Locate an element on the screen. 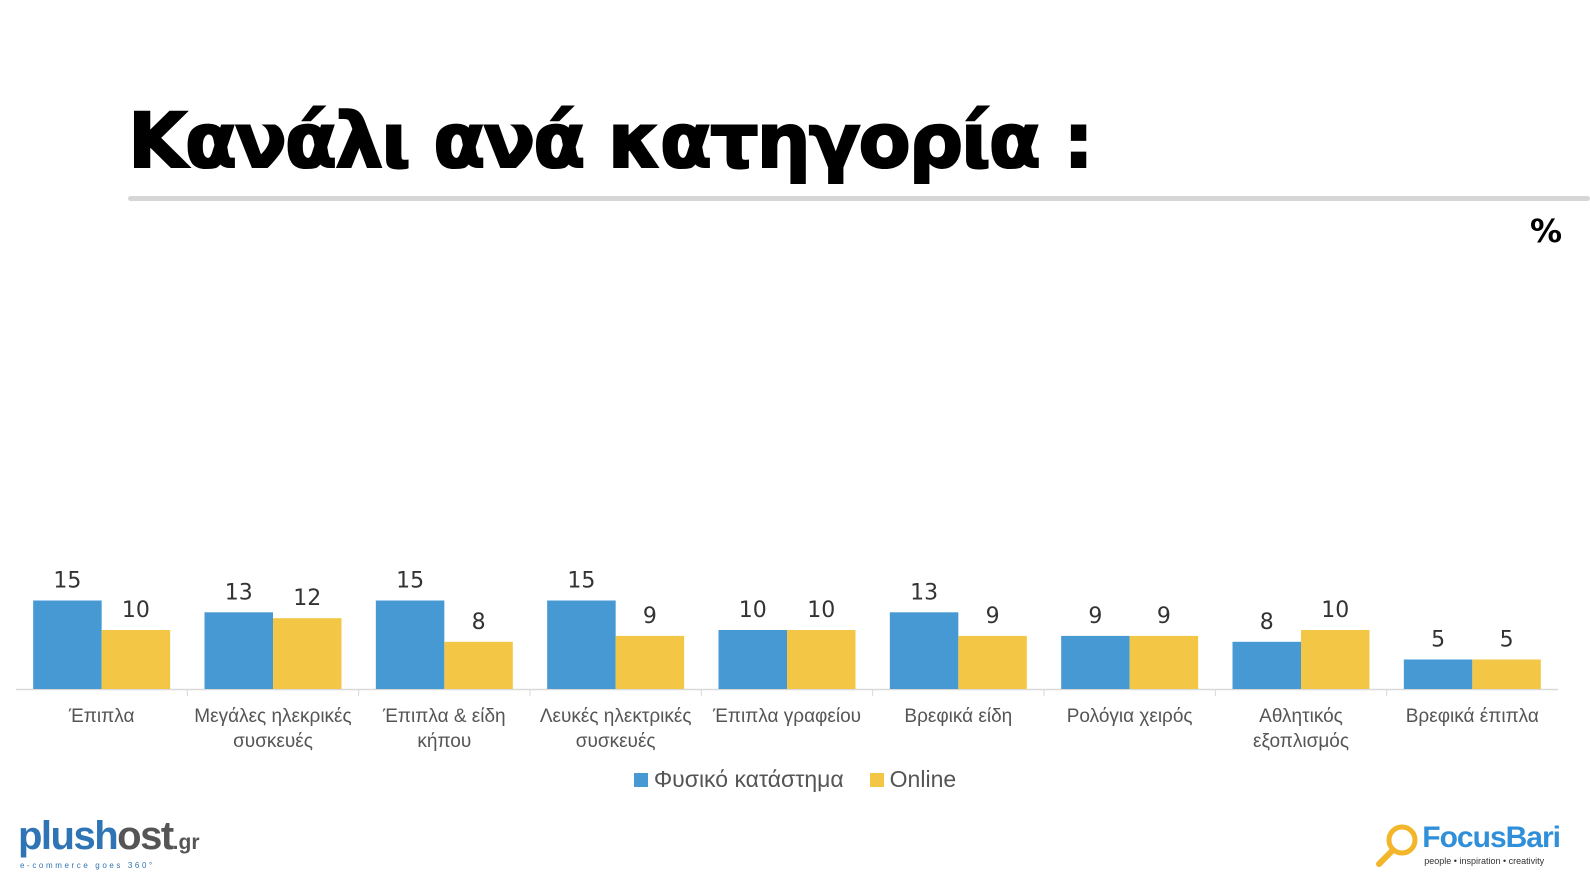 The height and width of the screenshot is (886, 1590). category-label: κήπου is located at coordinates (444, 741).